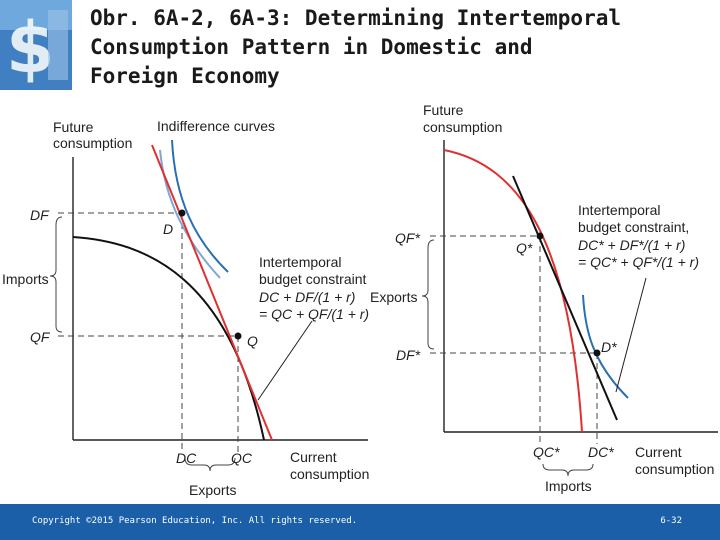 The height and width of the screenshot is (540, 720). Describe the element at coordinates (393, 297) in the screenshot. I see `right-exports-label: Exports` at that location.